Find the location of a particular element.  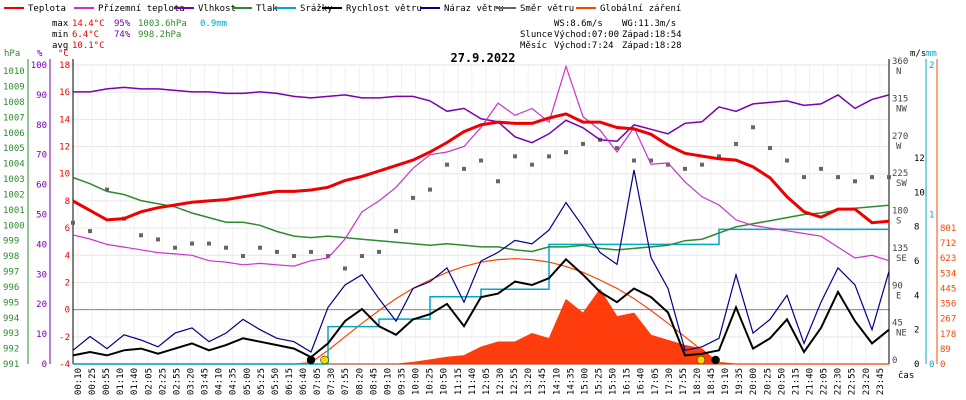

dir-name-label: SW is located at coordinates (901, 184).